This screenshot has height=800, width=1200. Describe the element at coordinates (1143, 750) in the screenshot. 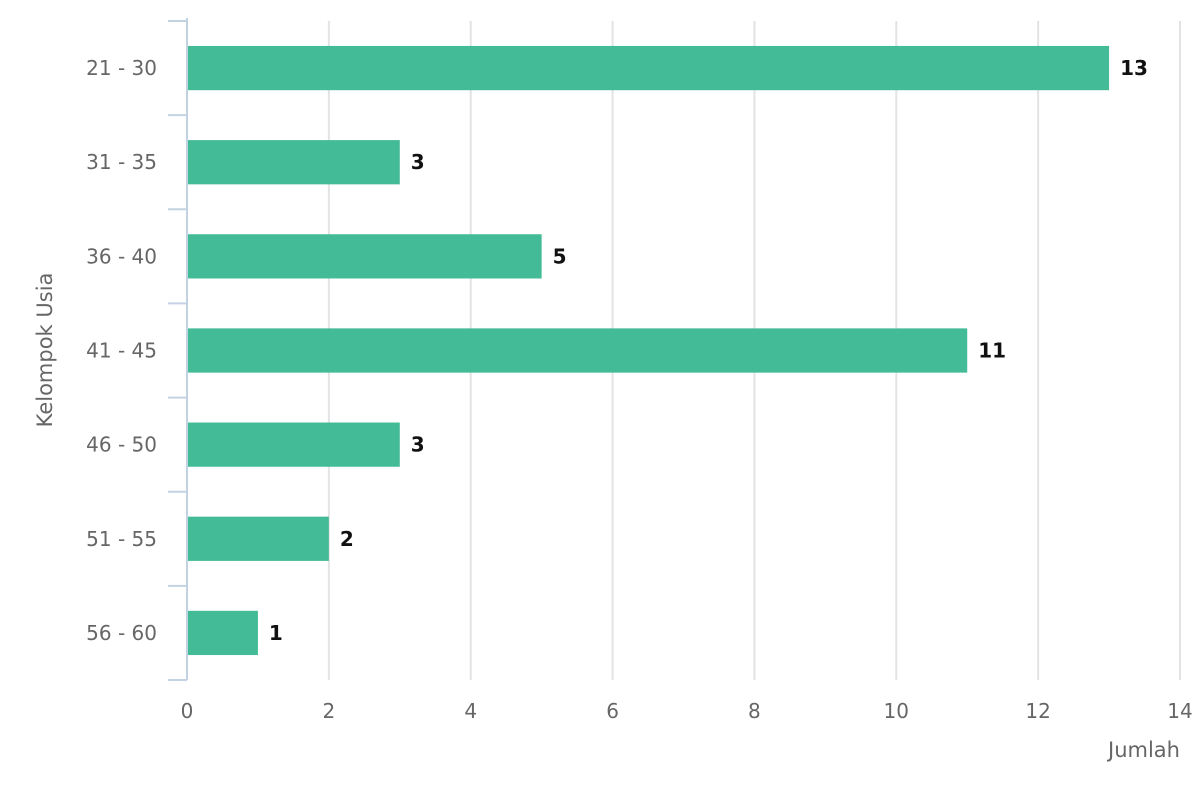

I see `x-axis-title: Jumlah` at that location.